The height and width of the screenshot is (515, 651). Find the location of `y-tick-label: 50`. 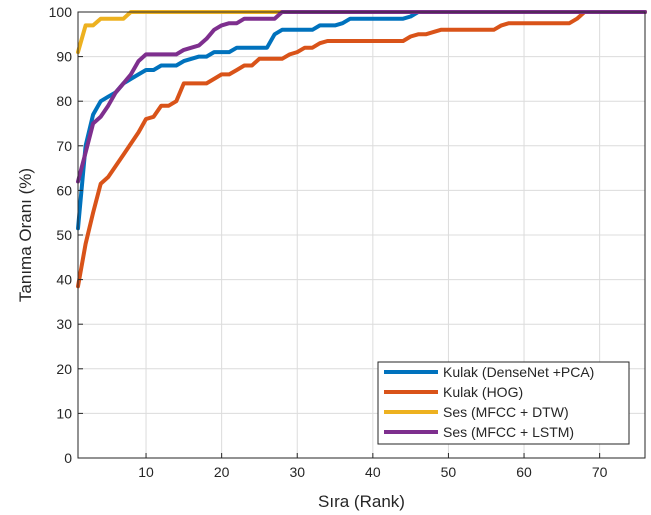

y-tick-label: 50 is located at coordinates (64, 235).